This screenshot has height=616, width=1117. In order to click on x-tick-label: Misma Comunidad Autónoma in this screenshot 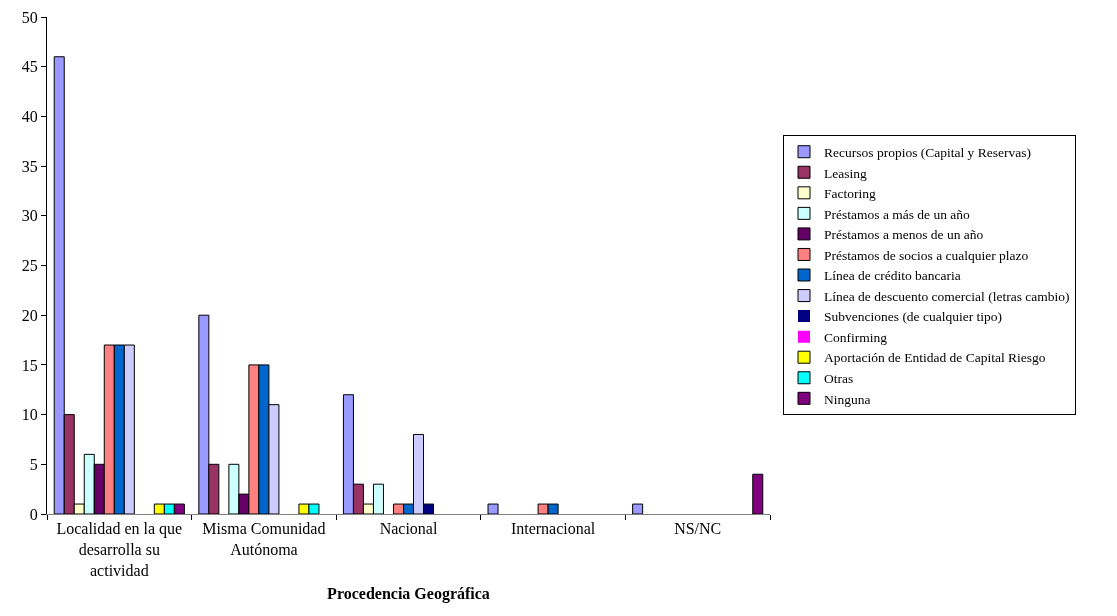, I will do `click(264, 539)`.